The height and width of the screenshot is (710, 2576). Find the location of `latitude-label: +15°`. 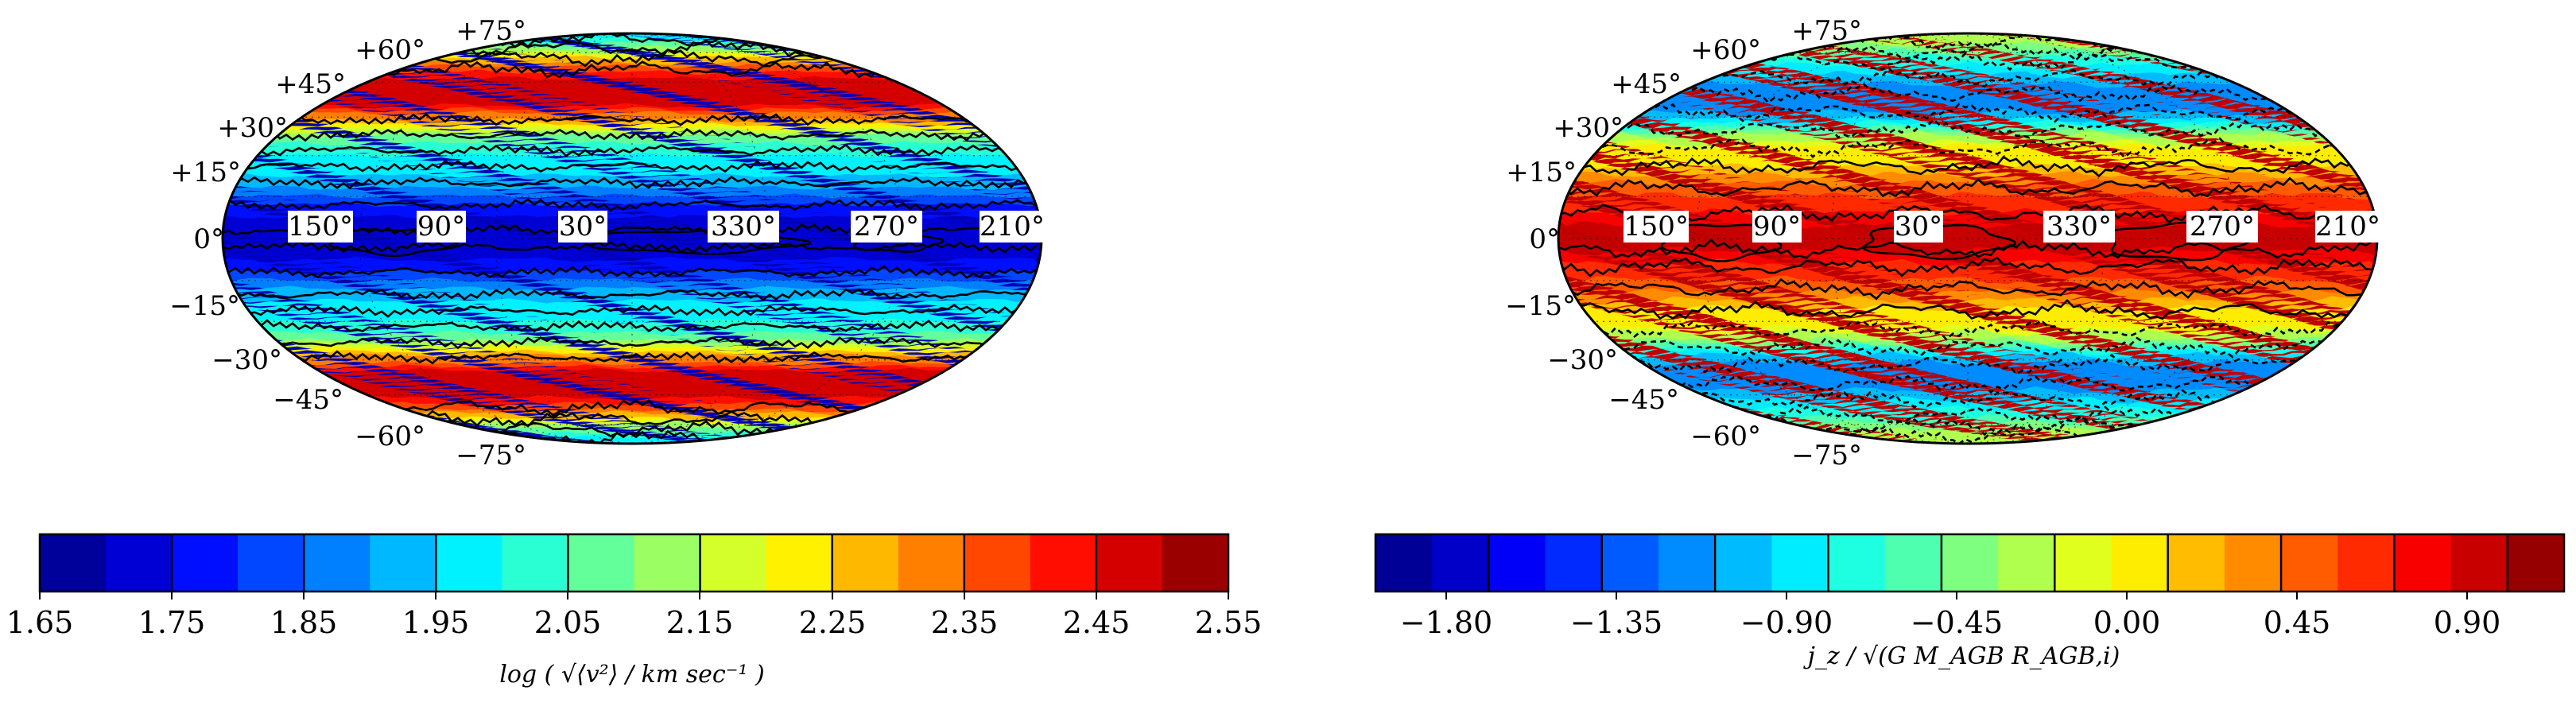

latitude-label: +15° is located at coordinates (1541, 173).